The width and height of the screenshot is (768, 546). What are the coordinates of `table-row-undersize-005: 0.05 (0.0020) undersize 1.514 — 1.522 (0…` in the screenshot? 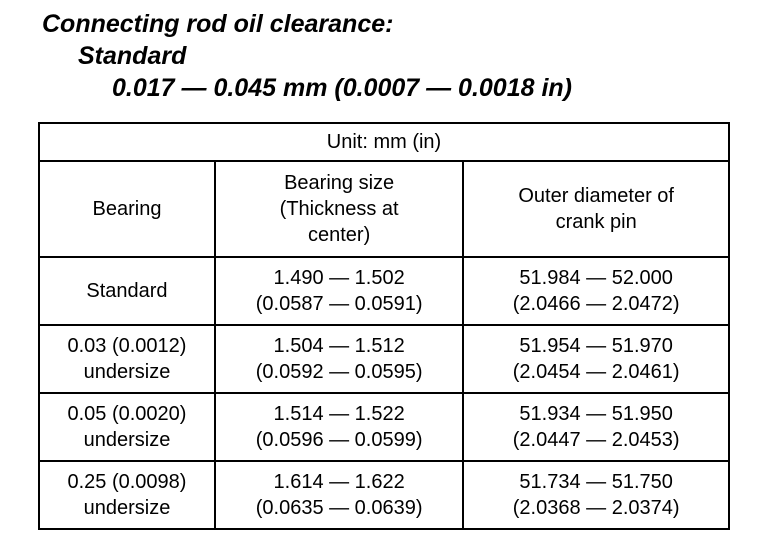 It's located at (384, 427).